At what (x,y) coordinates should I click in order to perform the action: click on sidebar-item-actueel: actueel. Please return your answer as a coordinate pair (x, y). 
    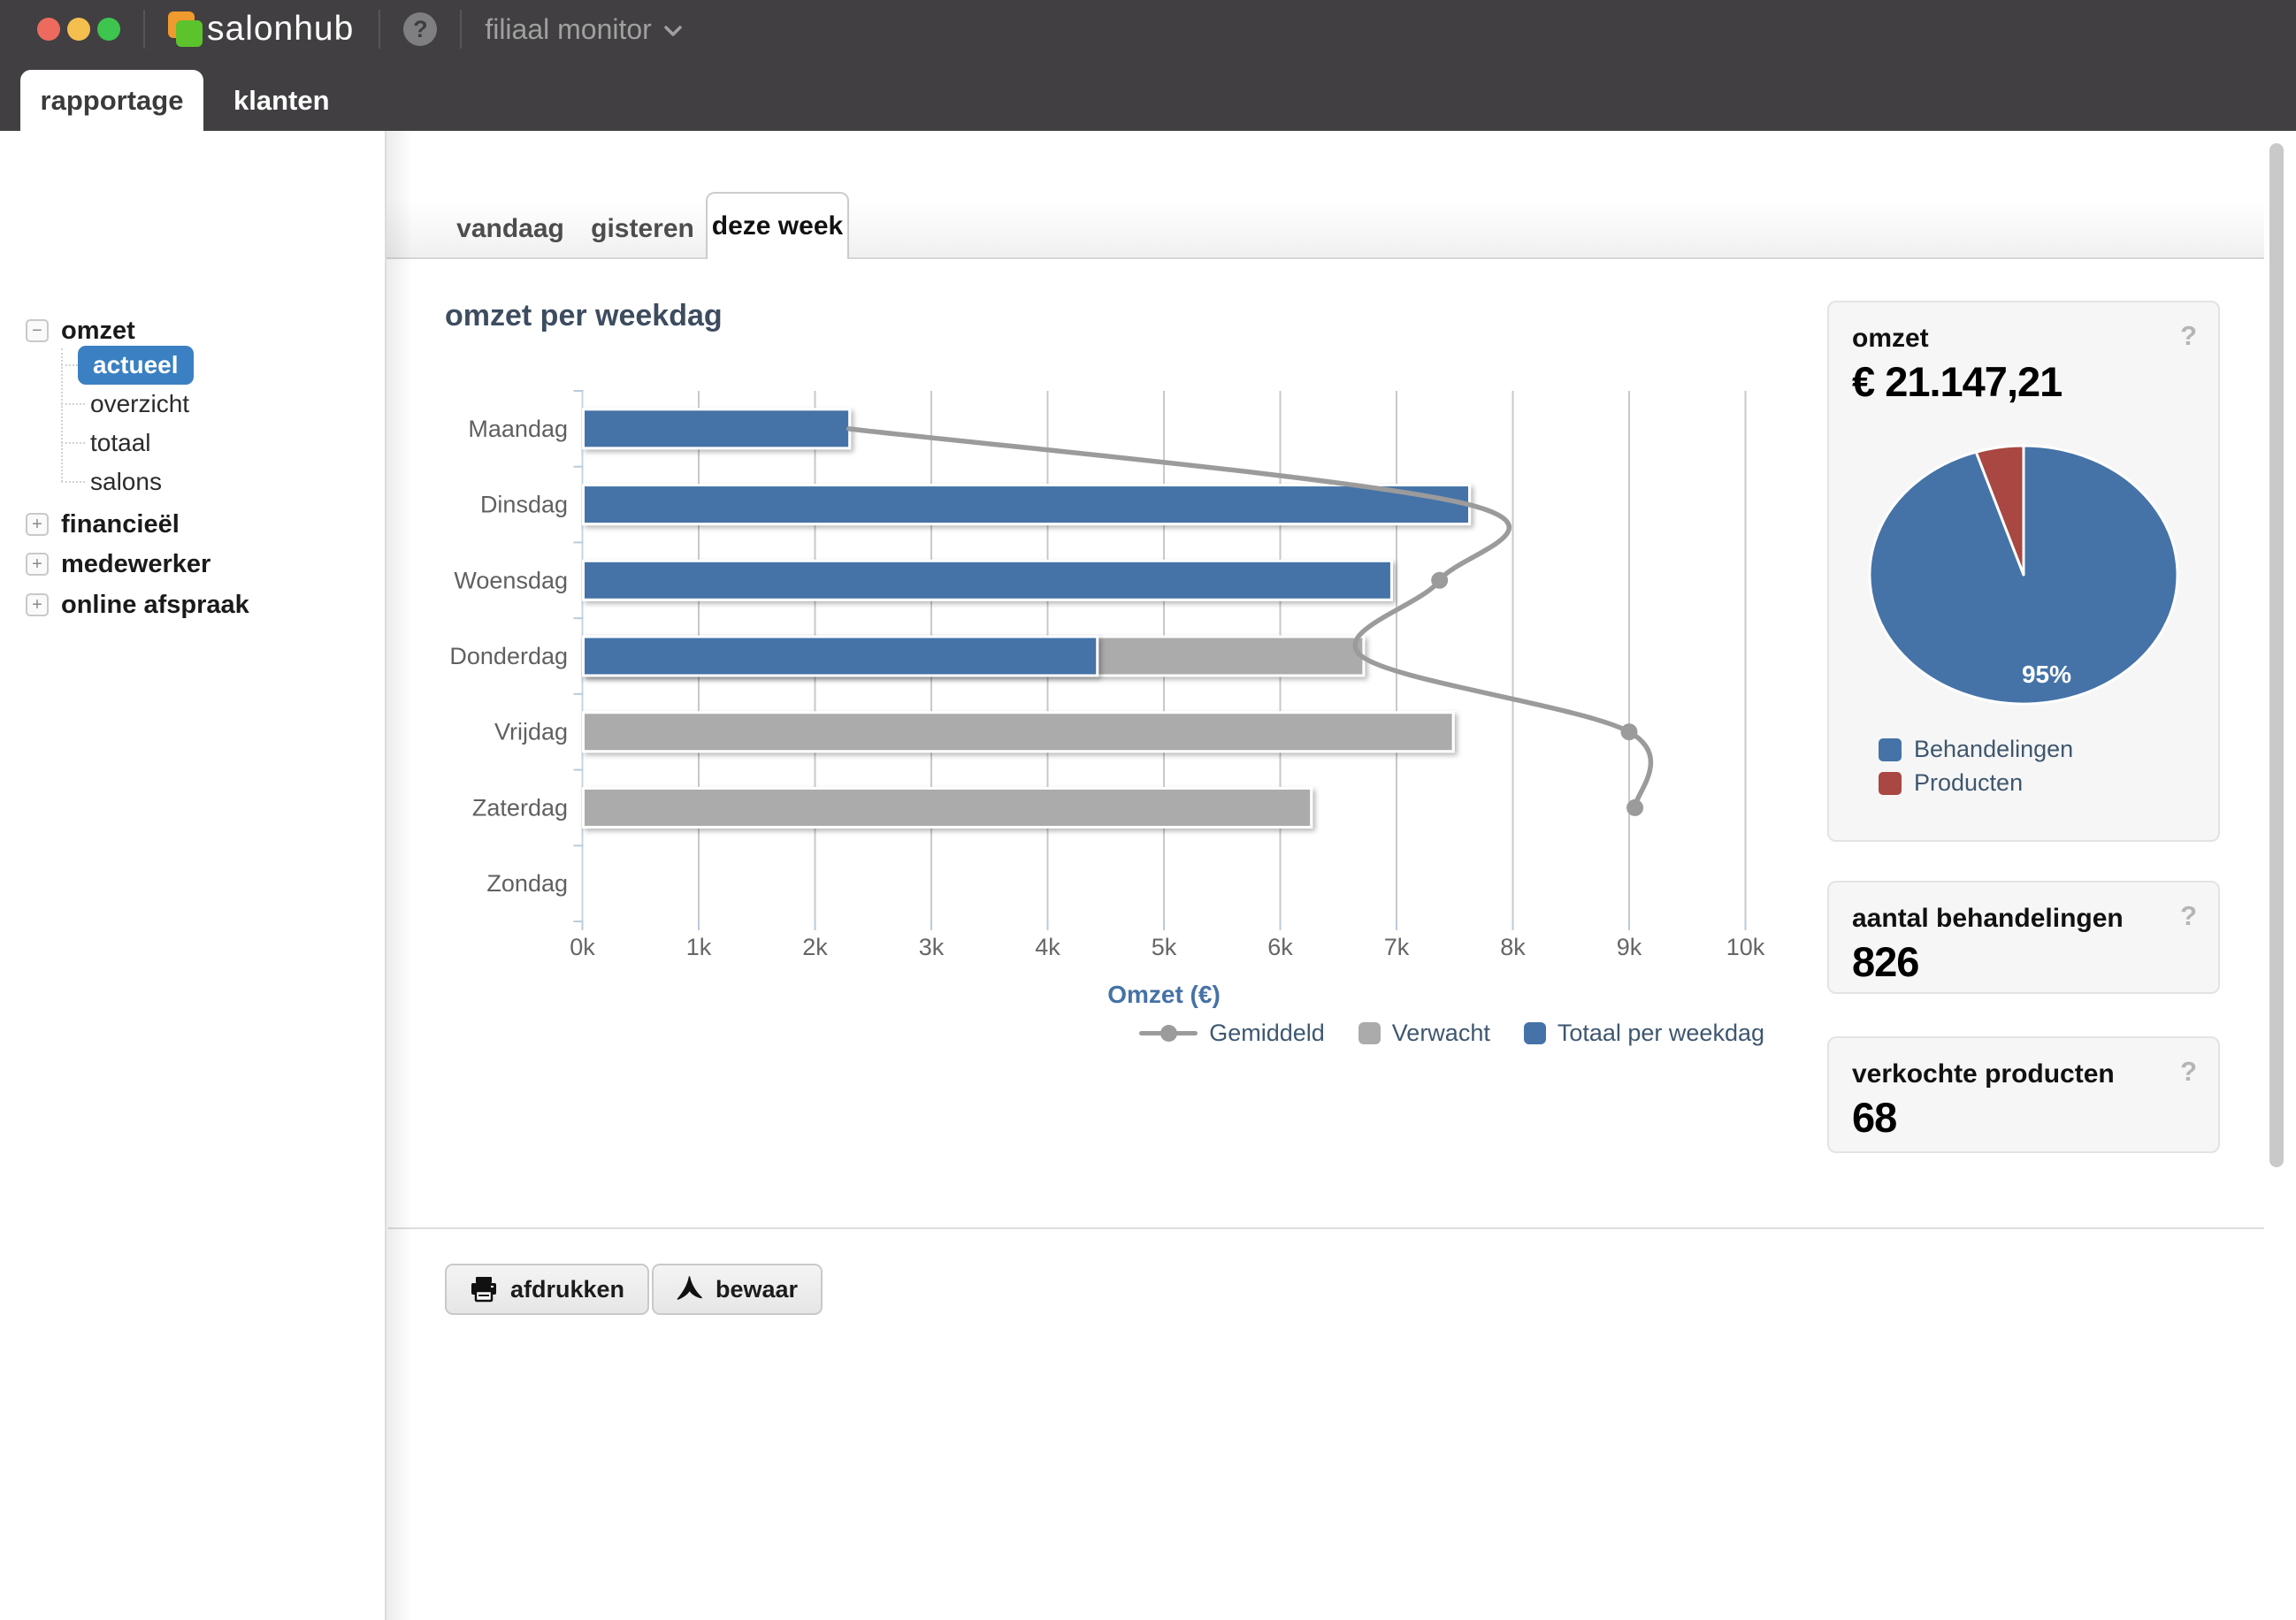
    Looking at the image, I should click on (136, 365).